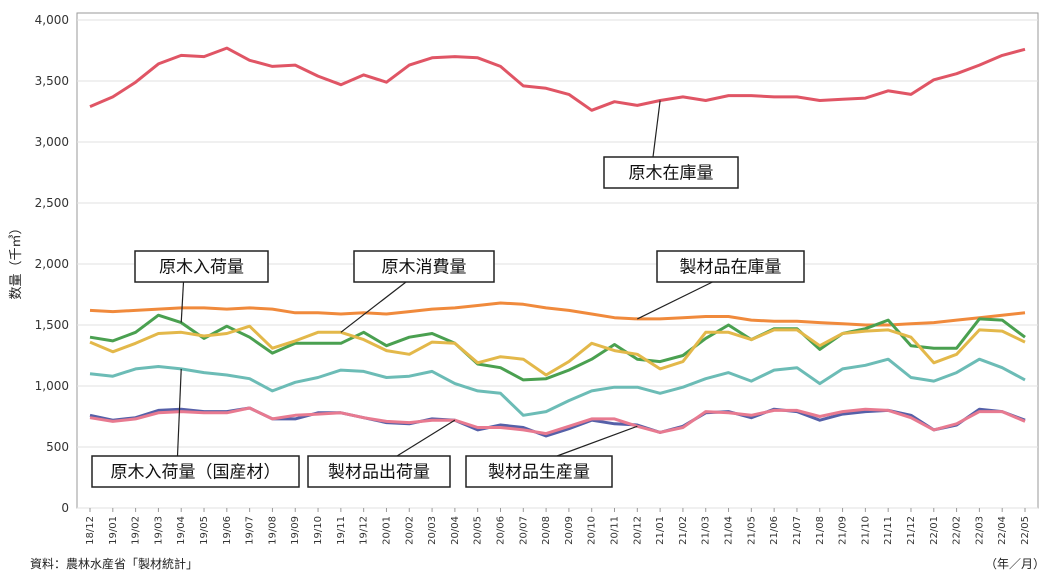  What do you see at coordinates (843, 530) in the screenshot?
I see `x-tick-label: 21/09` at bounding box center [843, 530].